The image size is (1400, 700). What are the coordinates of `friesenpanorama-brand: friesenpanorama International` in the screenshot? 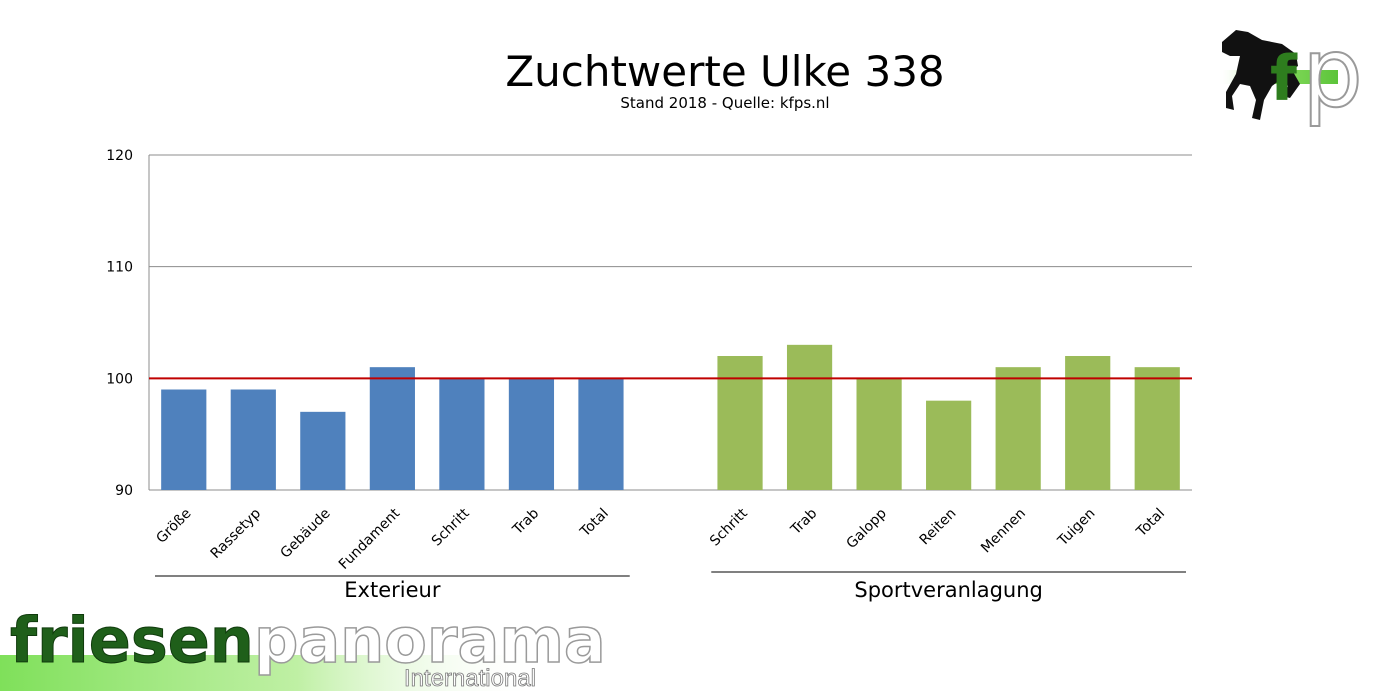 It's located at (303, 647).